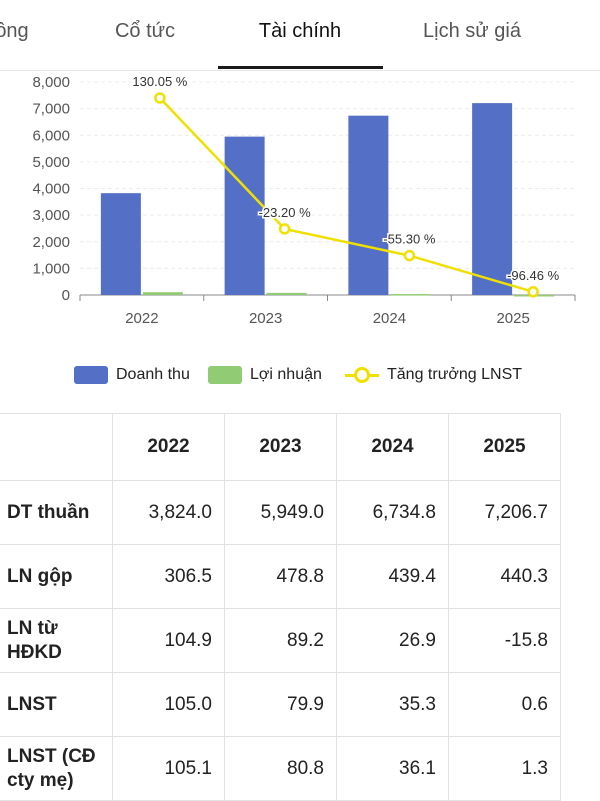 This screenshot has height=801, width=600. Describe the element at coordinates (51, 82) in the screenshot. I see `y-tick-label: 8,000` at that location.